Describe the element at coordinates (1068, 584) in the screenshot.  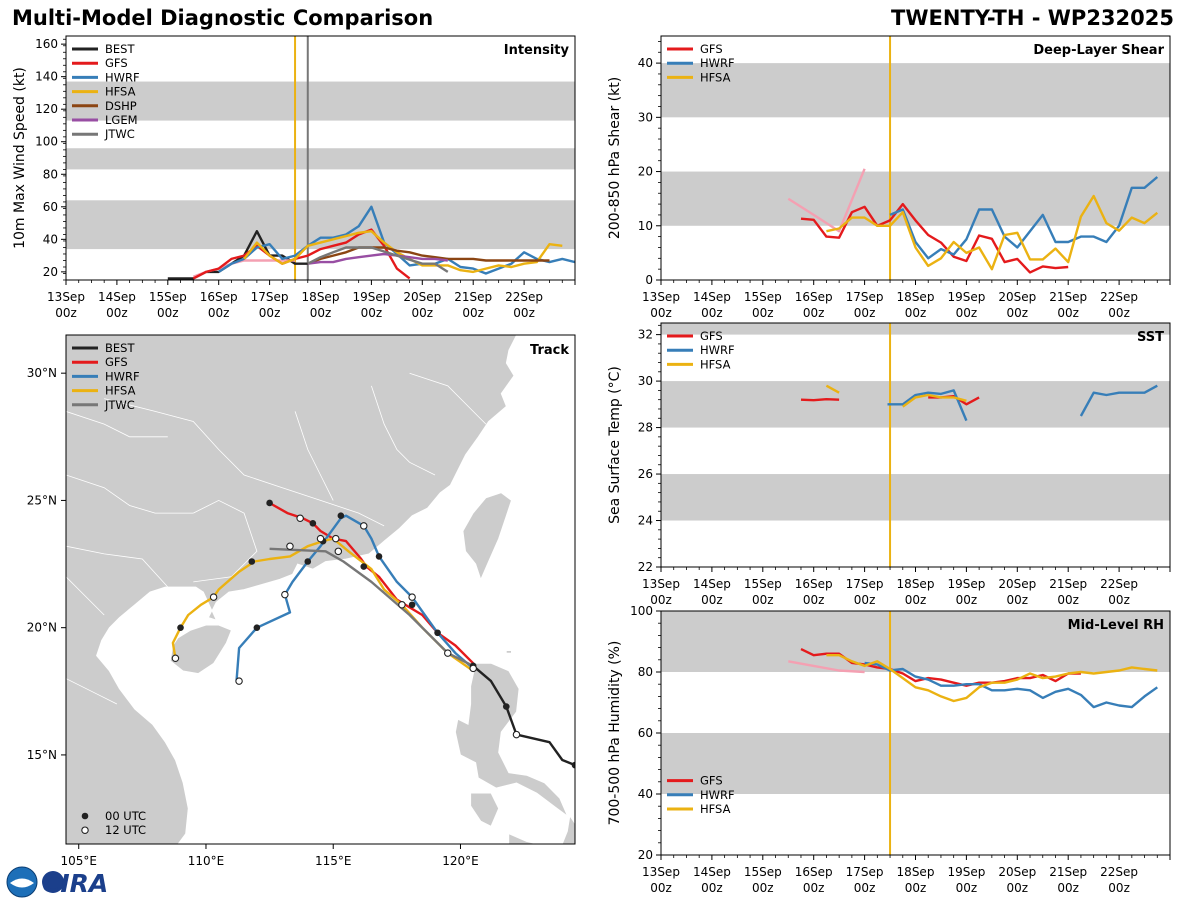
I see `sst-xtick-day-label: 21Sep` at that location.